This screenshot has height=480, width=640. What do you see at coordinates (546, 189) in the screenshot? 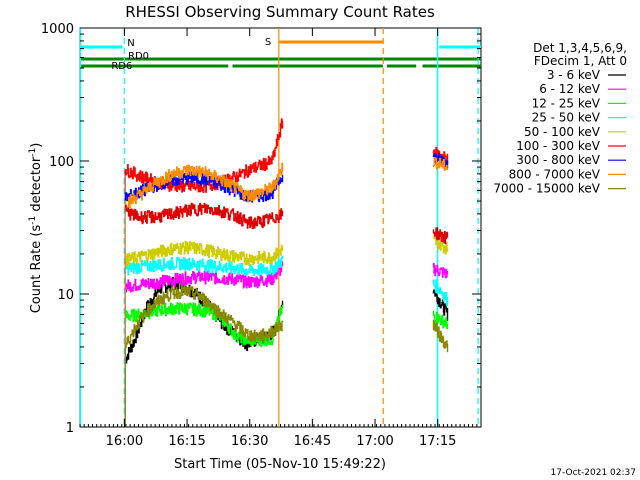
I see `legend-label-8: 7000 - 15000 keV` at bounding box center [546, 189].